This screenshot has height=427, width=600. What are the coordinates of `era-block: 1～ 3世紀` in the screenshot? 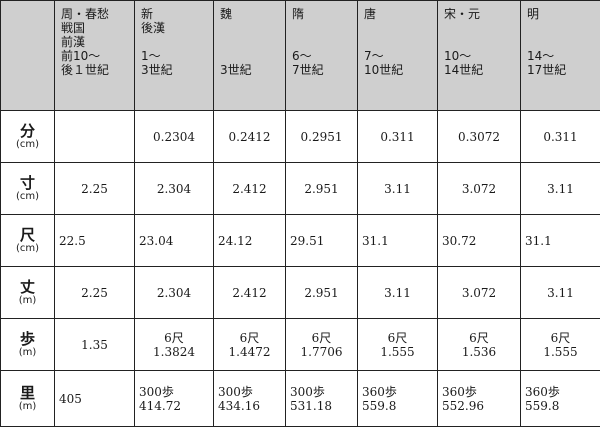 It's located at (175, 63).